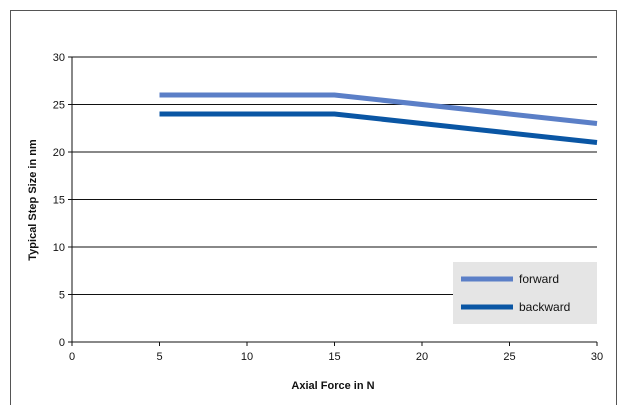 The width and height of the screenshot is (628, 406). Describe the element at coordinates (247, 357) in the screenshot. I see `x-tick-label: 10` at that location.